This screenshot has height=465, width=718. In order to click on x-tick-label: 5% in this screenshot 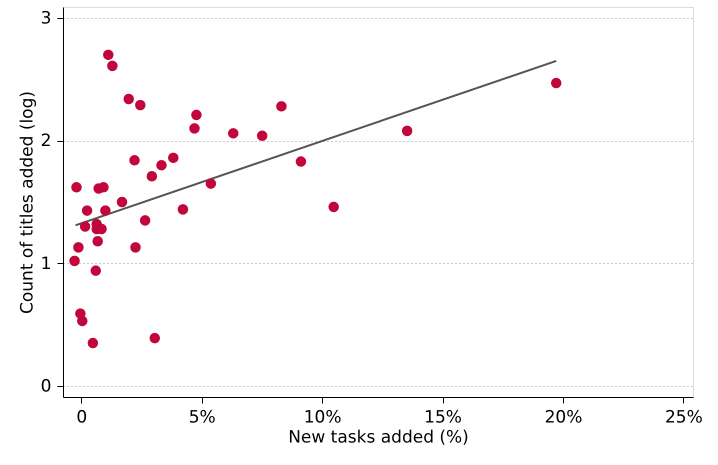, I will do `click(202, 418)`.